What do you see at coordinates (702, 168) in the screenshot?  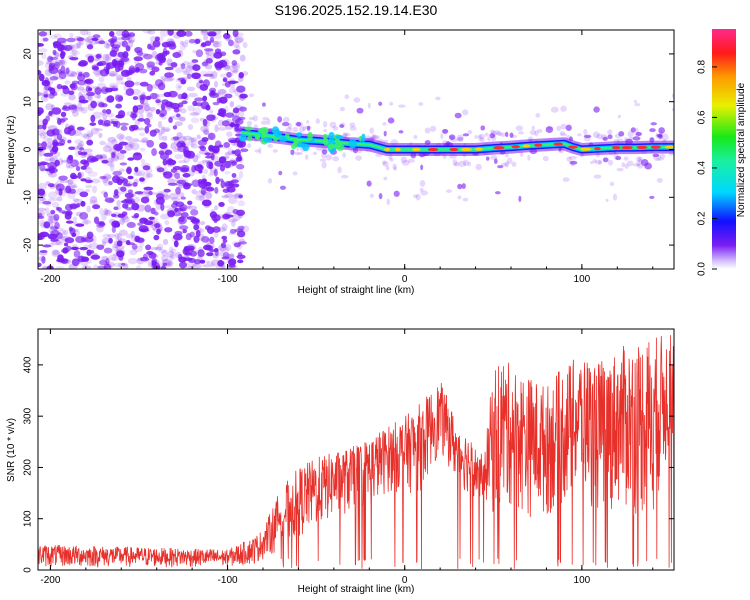 I see `colorbar-tick-label: 0.4` at bounding box center [702, 168].